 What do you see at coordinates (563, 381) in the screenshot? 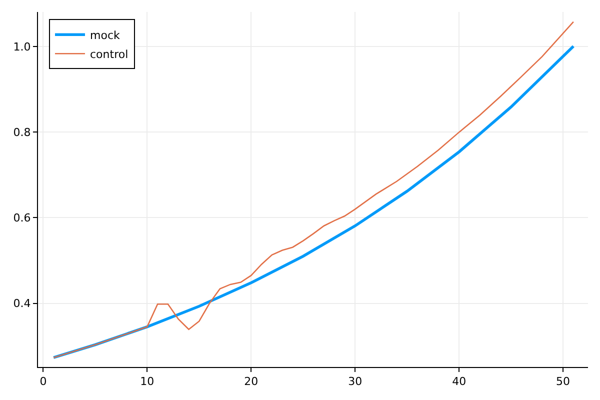
I see `x-tick-label: 50` at bounding box center [563, 381].